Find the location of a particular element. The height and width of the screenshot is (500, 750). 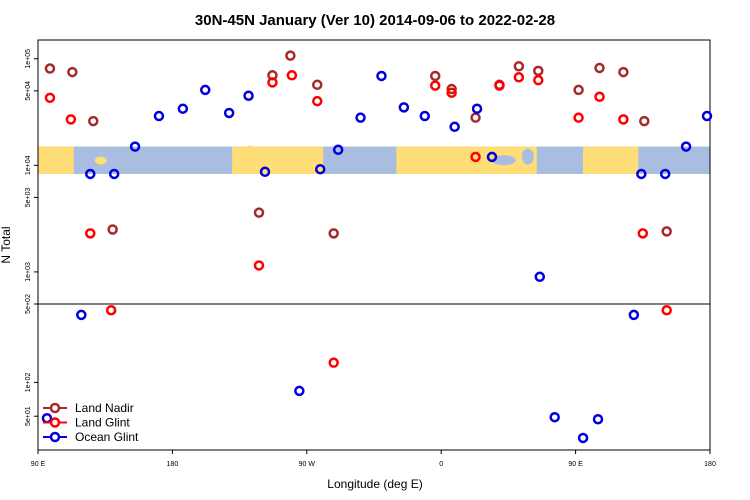

y-tick-label: 1e+02 is located at coordinates (28, 383).